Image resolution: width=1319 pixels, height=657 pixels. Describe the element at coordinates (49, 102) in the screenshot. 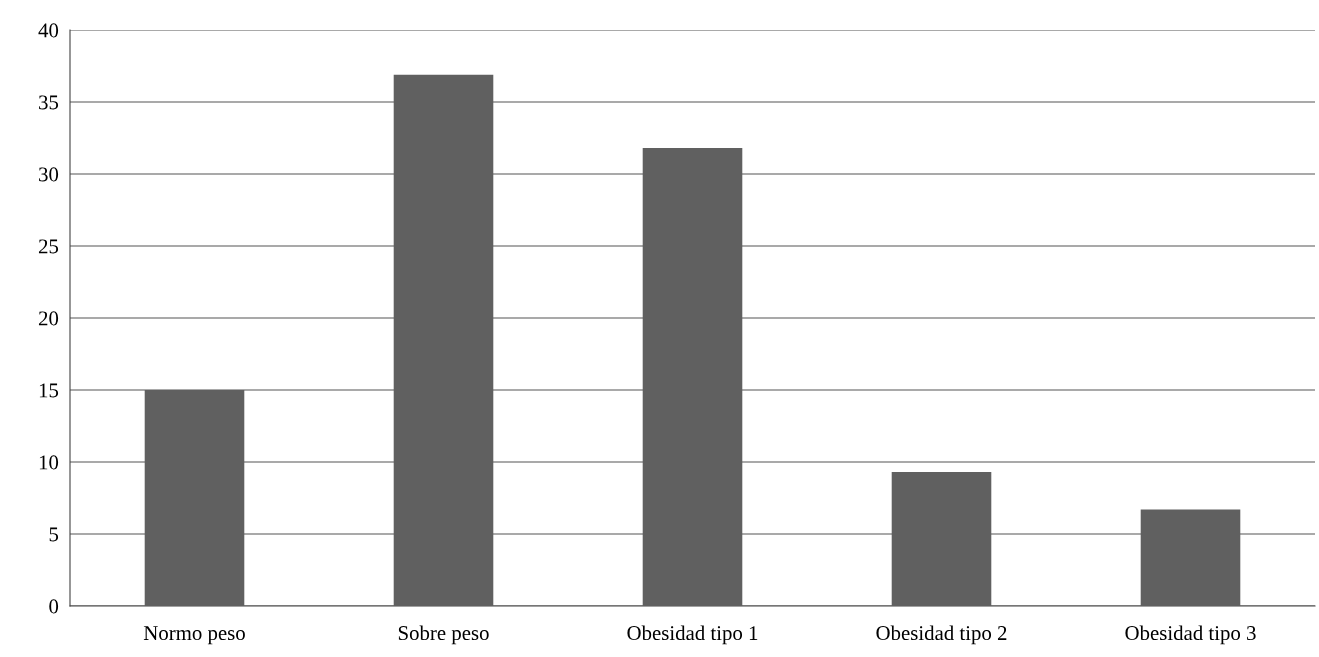

I see `y-tick-label: 35` at that location.